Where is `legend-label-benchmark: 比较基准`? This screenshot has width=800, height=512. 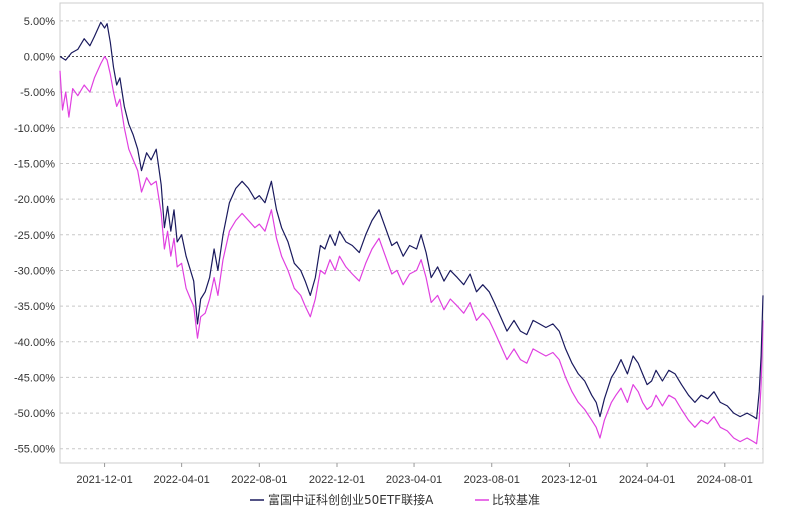 legend-label-benchmark: 比较基准 is located at coordinates (516, 499).